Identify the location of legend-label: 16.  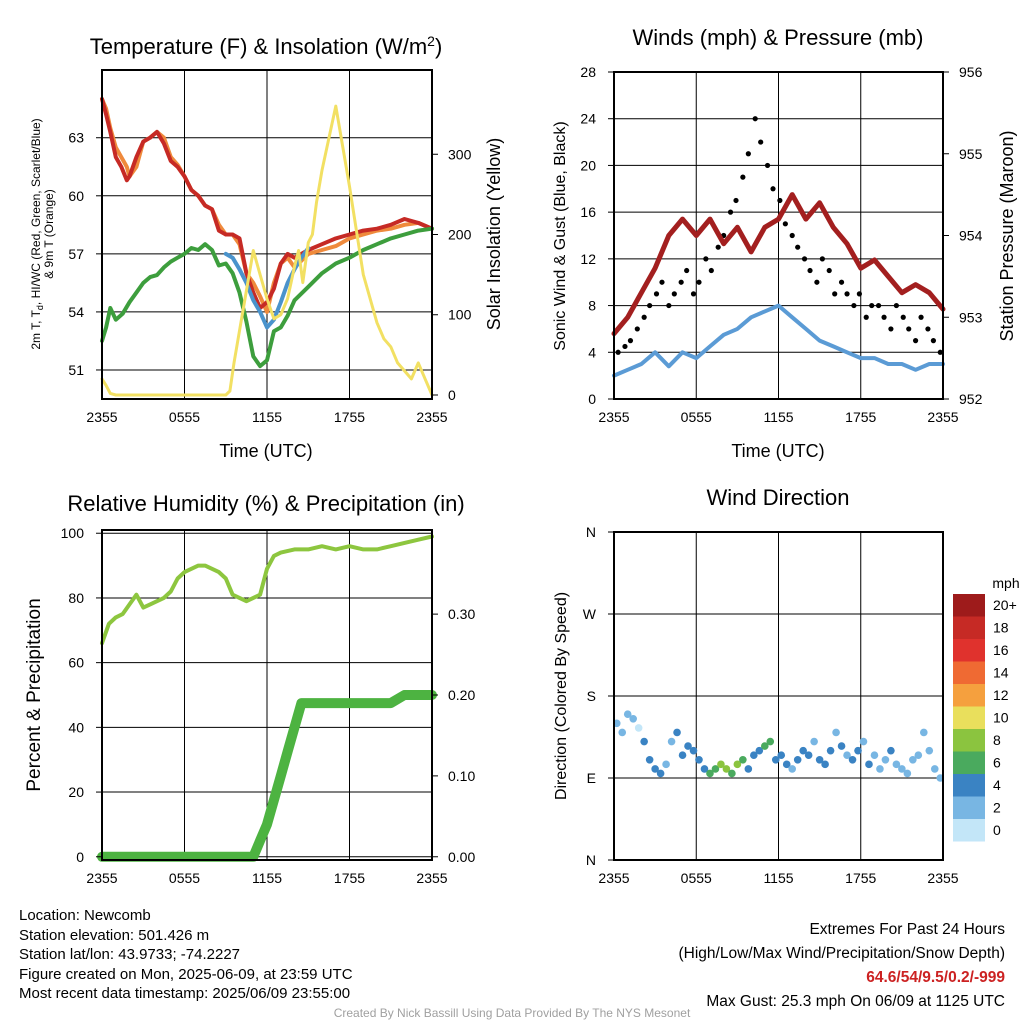
(1001, 650).